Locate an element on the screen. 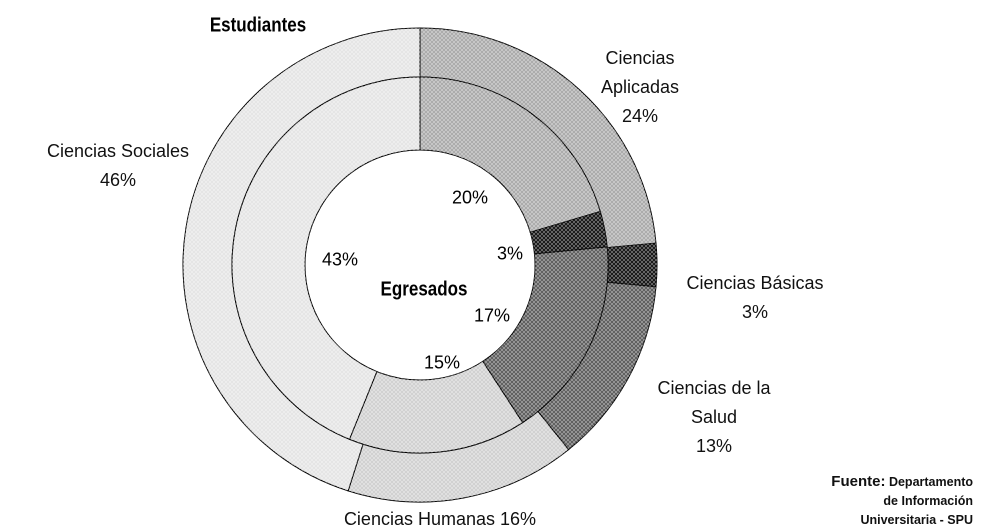 Image resolution: width=987 pixels, height=530 pixels. source-label: Fuente: is located at coordinates (858, 481).